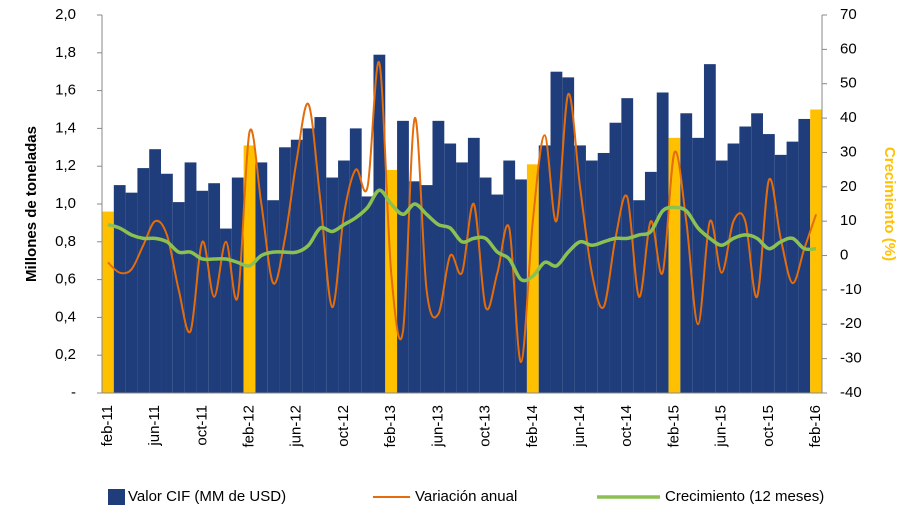 The image size is (906, 511). What do you see at coordinates (65, 279) in the screenshot?
I see `y-tick-label: 0,6` at bounding box center [65, 279].